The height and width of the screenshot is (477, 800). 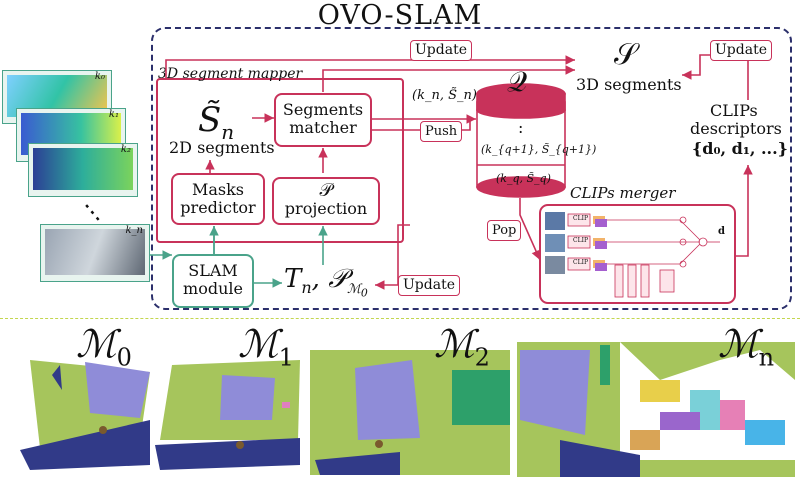 I want to click on map-m0, so click(x=85, y=415).